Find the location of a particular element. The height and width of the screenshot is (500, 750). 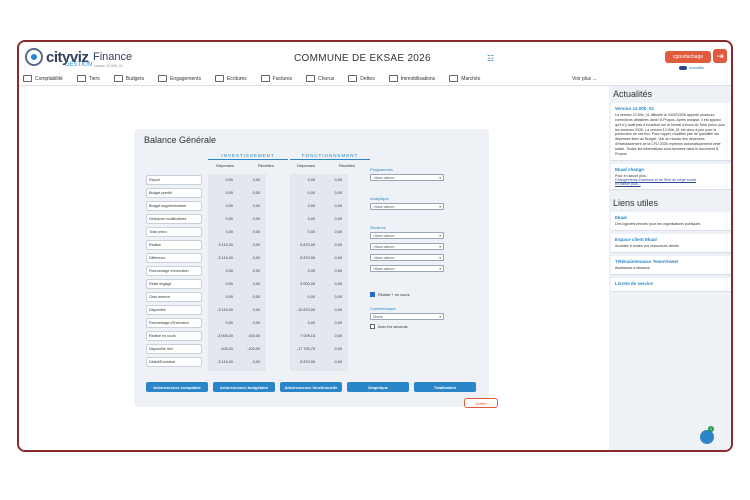

toggle-switch is located at coordinates (683, 68).